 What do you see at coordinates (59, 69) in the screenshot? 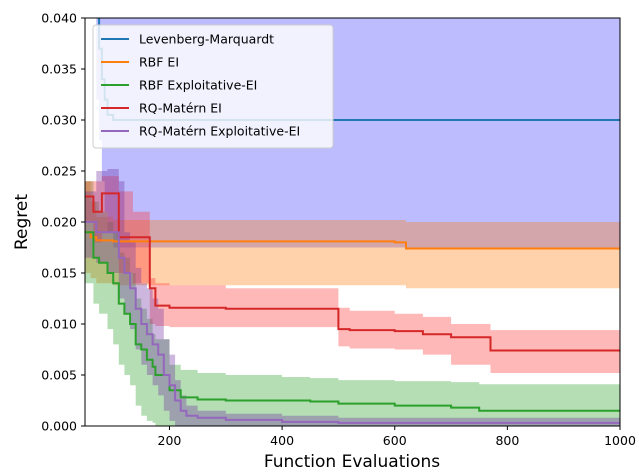
I see `y-tick-label: 0.035` at bounding box center [59, 69].